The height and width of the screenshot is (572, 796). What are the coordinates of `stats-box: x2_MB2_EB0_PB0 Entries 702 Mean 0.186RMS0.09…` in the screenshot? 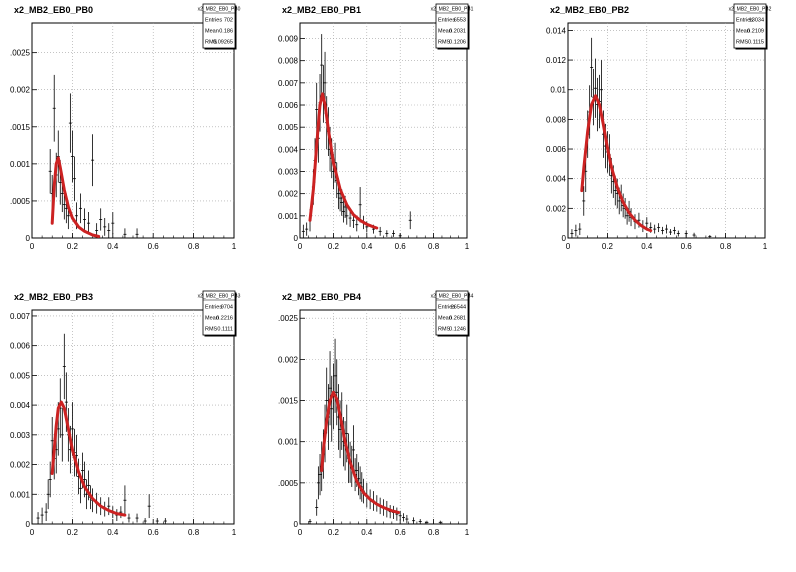 It's located at (219, 26).